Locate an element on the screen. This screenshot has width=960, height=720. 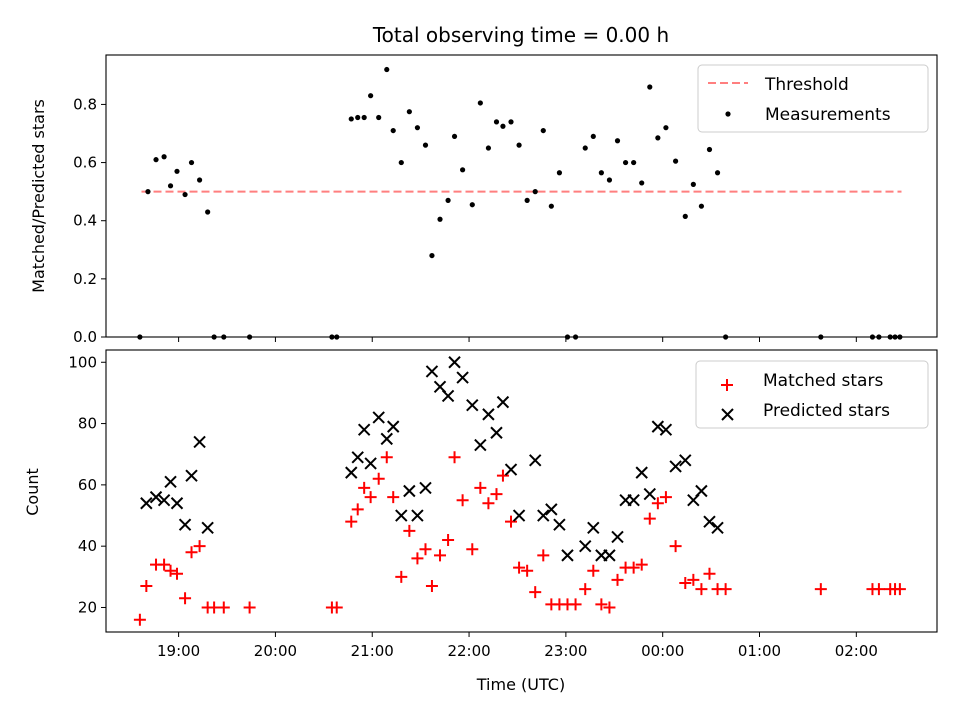
bottom-y-ticks: 20 40 60 80 100 is located at coordinates (87, 484).